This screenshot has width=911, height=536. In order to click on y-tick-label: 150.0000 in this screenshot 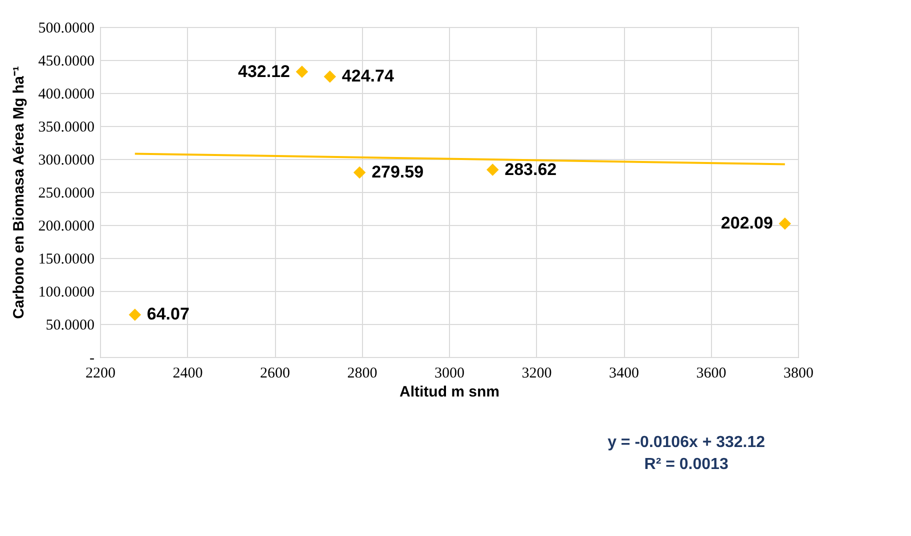, I will do `click(66, 260)`.